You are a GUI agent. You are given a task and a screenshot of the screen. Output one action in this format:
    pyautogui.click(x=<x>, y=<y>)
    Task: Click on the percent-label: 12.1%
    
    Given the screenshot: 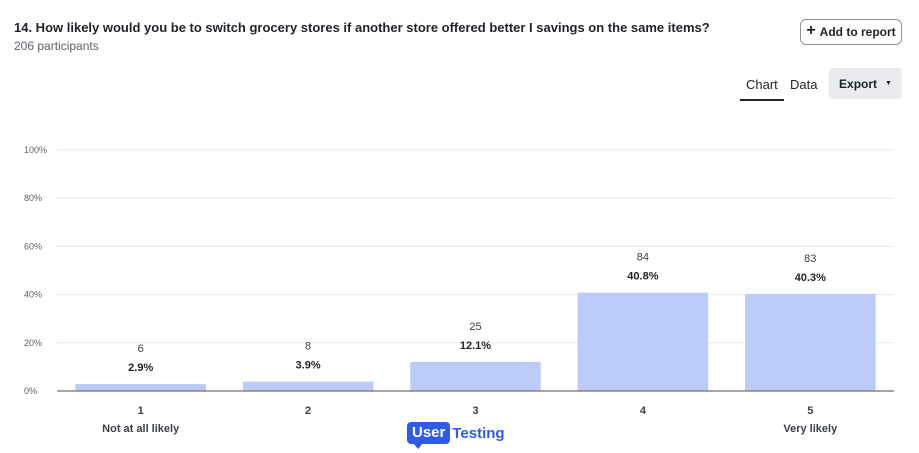 What is the action you would take?
    pyautogui.click(x=475, y=346)
    